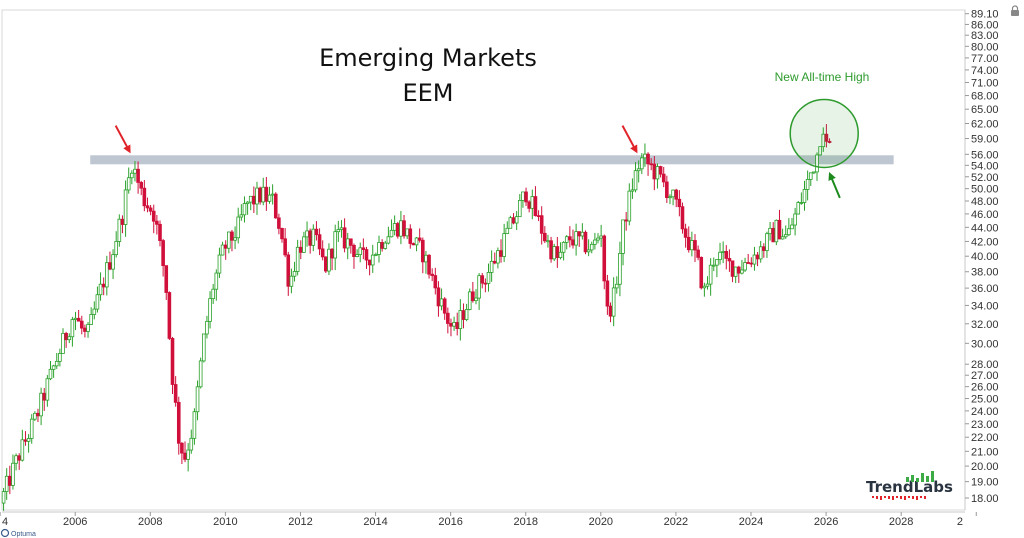  I want to click on y-tick-label: 86.00, so click(985, 25).